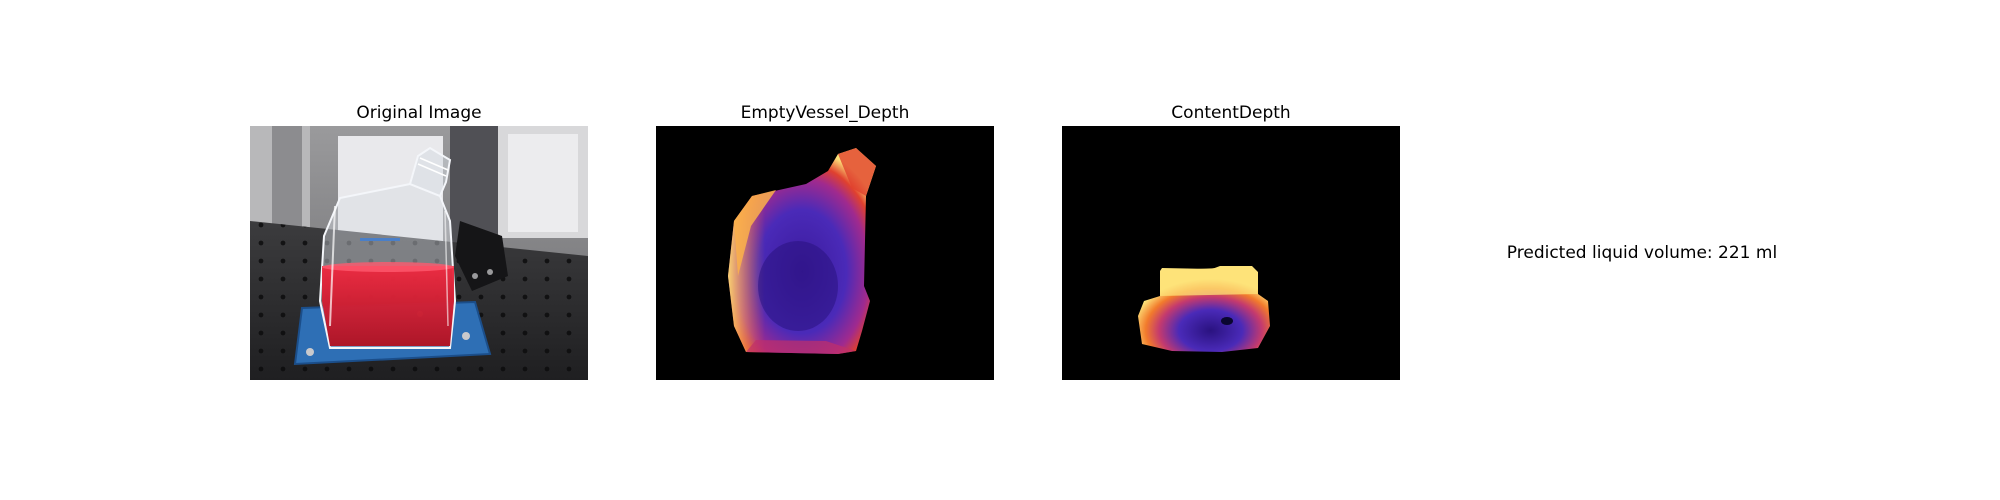 Image resolution: width=2000 pixels, height=500 pixels. I want to click on depth-map-empty-vessel-icon, so click(825, 253).